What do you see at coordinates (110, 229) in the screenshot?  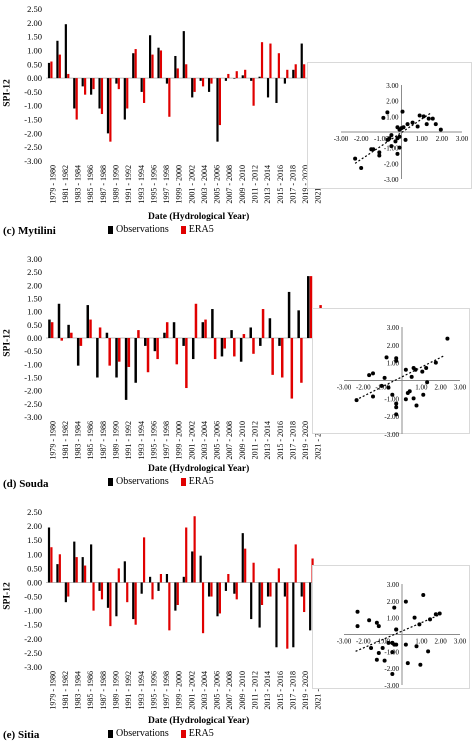 I see `legend-swatch-black` at bounding box center [110, 229].